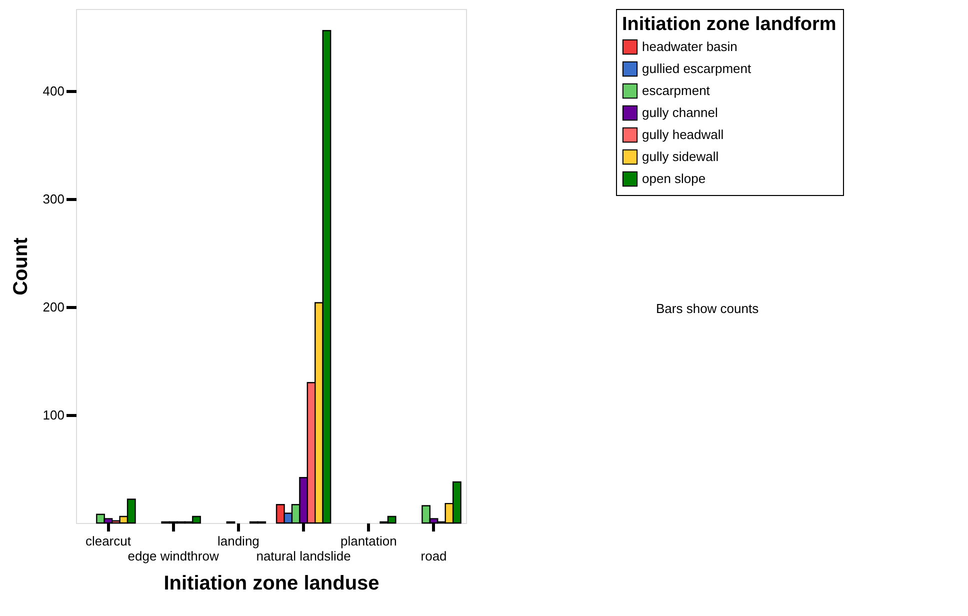 The height and width of the screenshot is (616, 968). Describe the element at coordinates (676, 90) in the screenshot. I see `legend-label: escarpment` at that location.